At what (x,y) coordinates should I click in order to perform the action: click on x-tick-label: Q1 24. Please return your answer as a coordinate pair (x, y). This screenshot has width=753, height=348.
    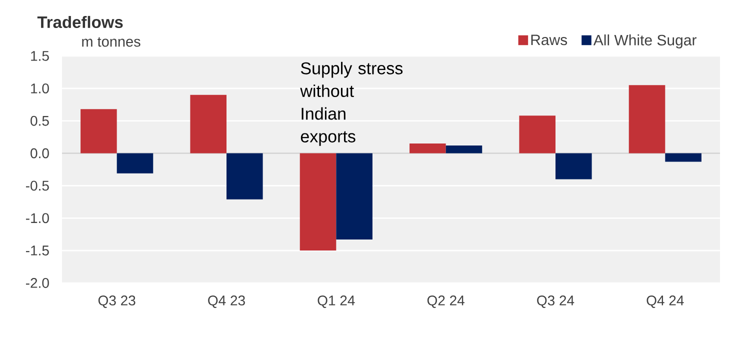
    Looking at the image, I should click on (336, 302).